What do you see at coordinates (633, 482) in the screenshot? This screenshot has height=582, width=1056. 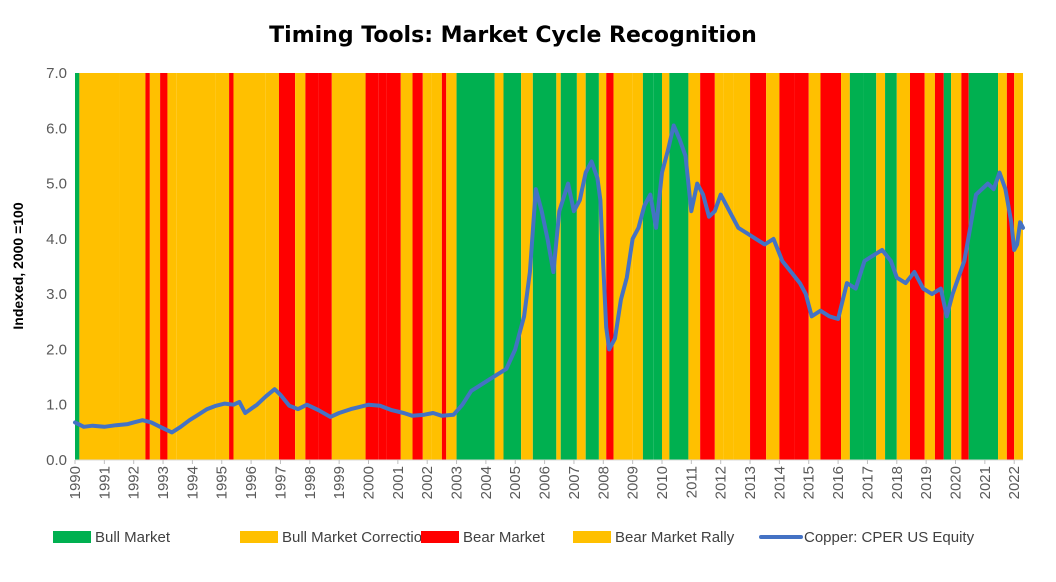 I see `x-tick-label: 2009` at bounding box center [633, 482].